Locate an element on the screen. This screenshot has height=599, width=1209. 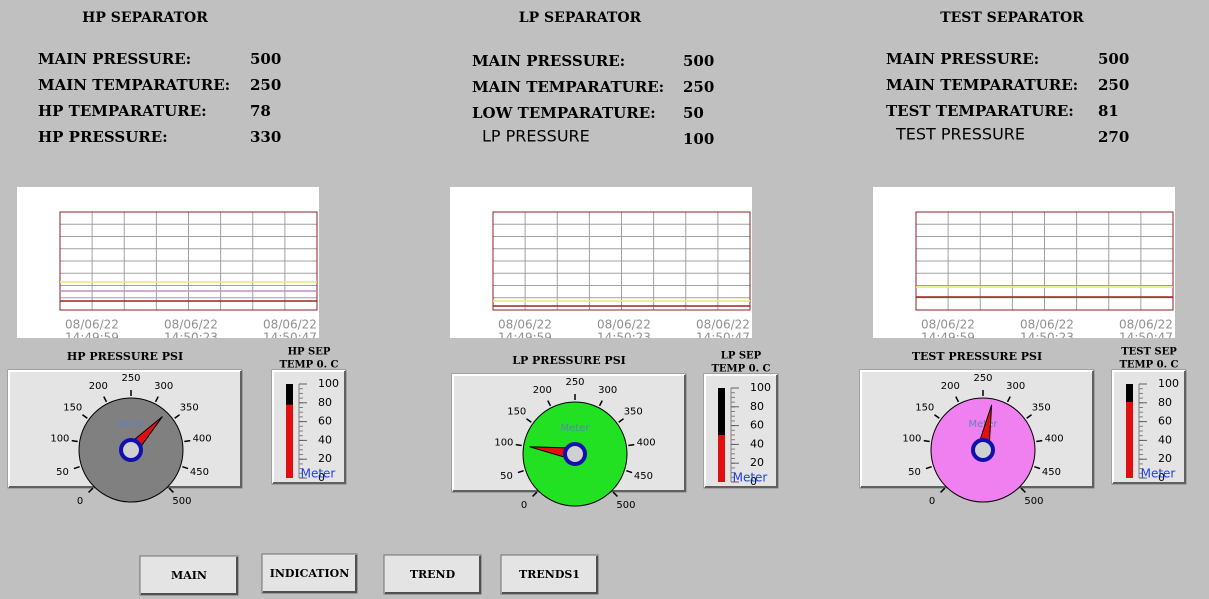
thermo-title: TEST SEP is located at coordinates (1149, 352).